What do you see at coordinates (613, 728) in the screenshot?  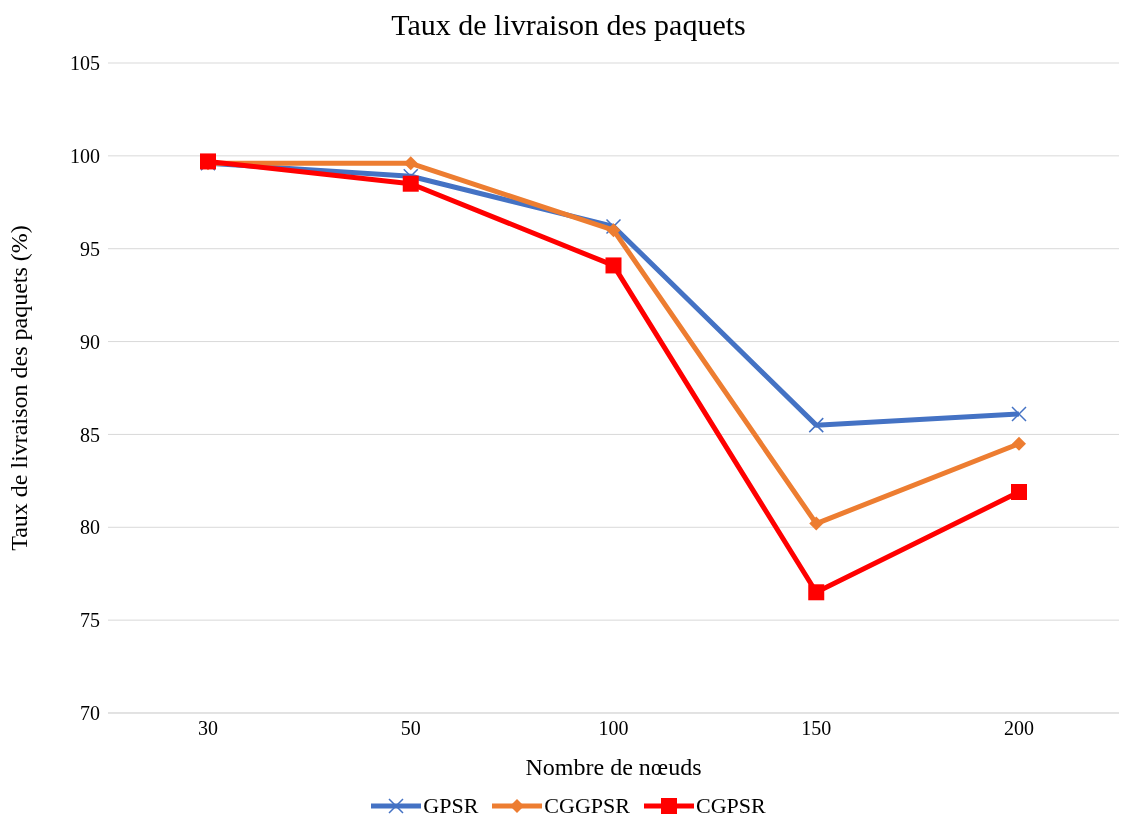 I see `x-tick-label: 100` at bounding box center [613, 728].